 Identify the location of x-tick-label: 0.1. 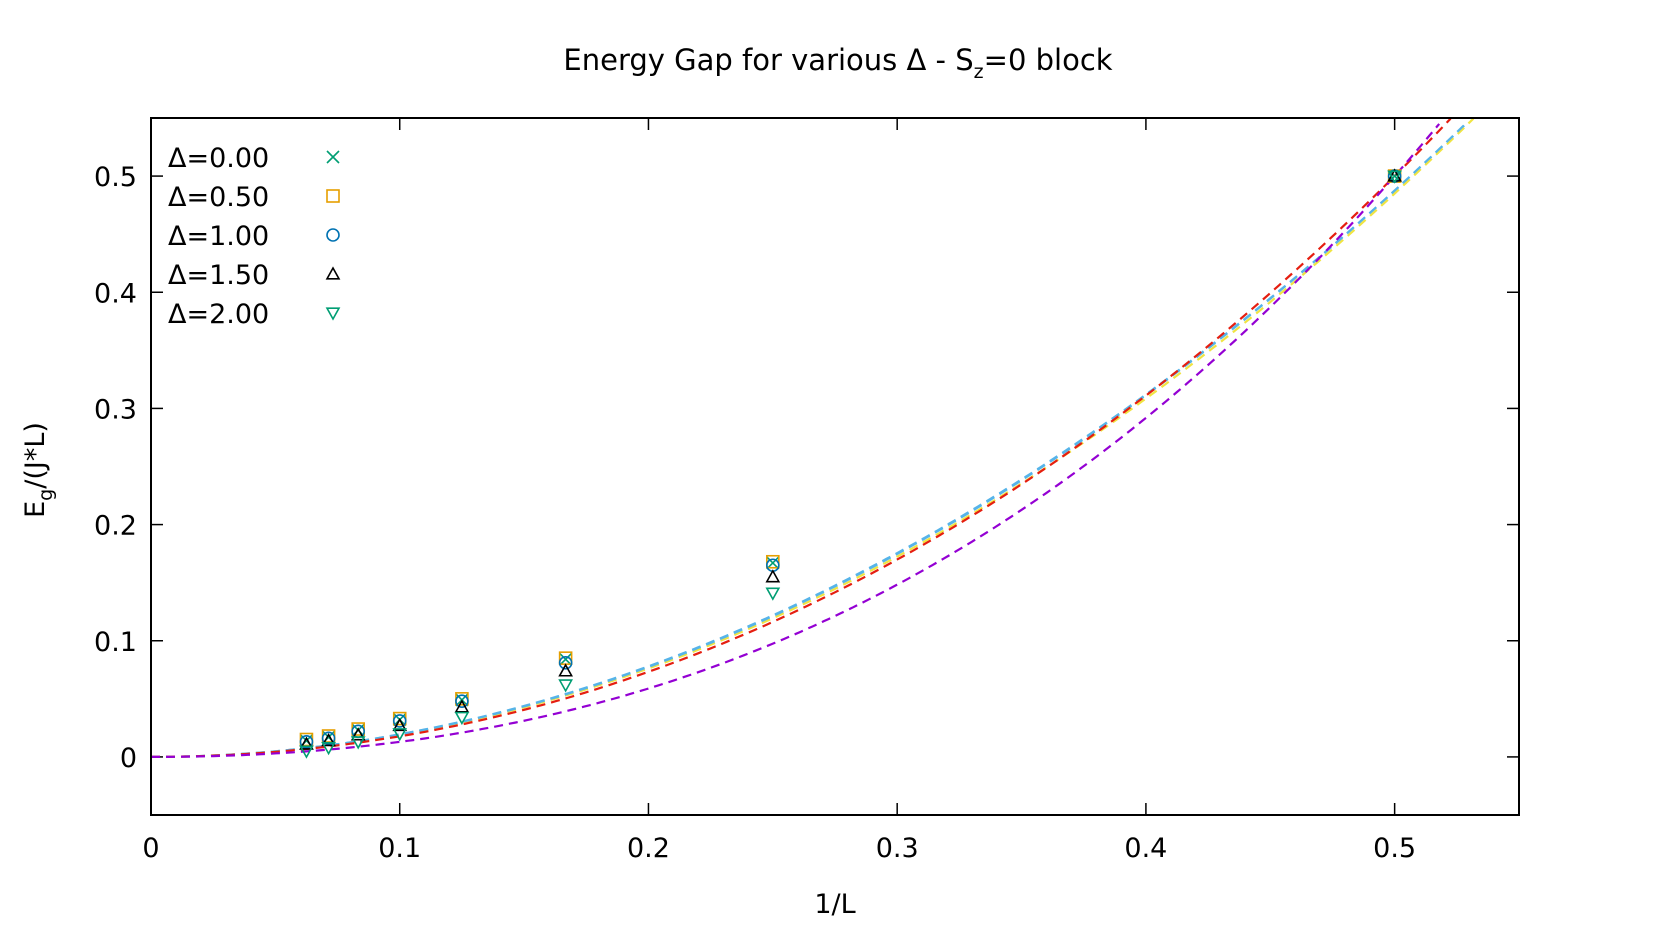
(399, 848).